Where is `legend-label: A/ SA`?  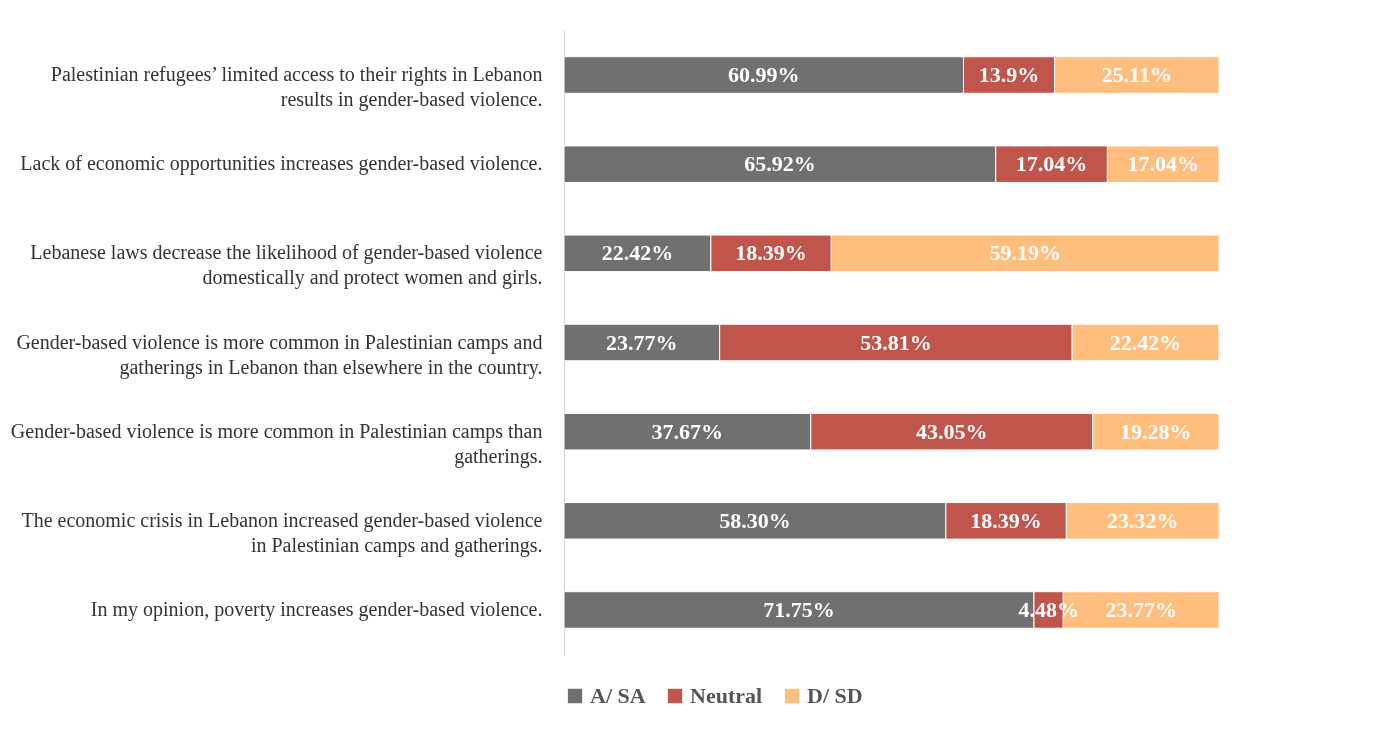 legend-label: A/ SA is located at coordinates (618, 695).